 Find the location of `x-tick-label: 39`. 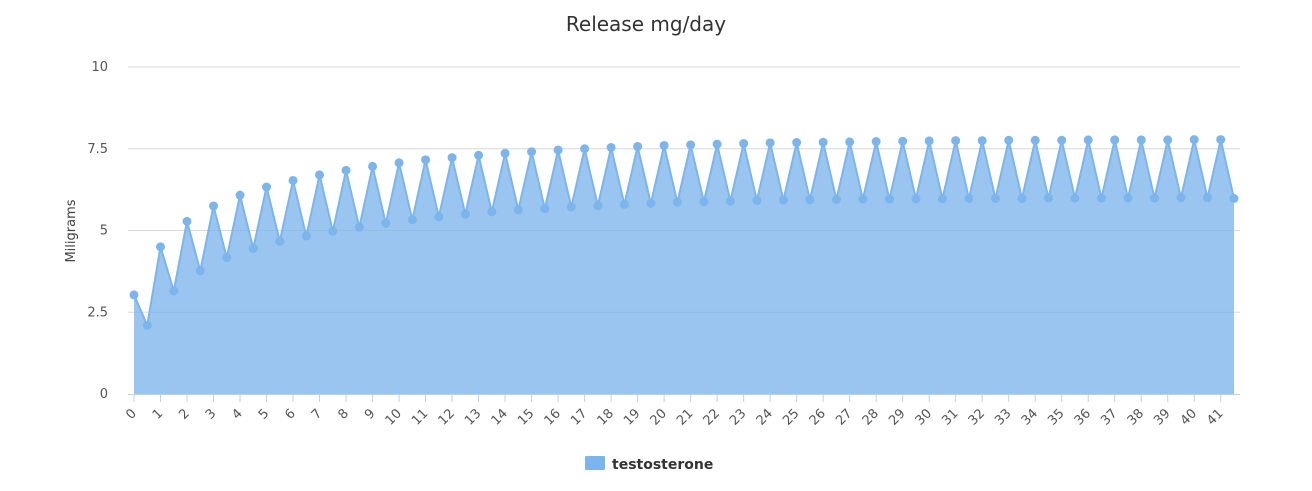

x-tick-label: 39 is located at coordinates (1162, 417).